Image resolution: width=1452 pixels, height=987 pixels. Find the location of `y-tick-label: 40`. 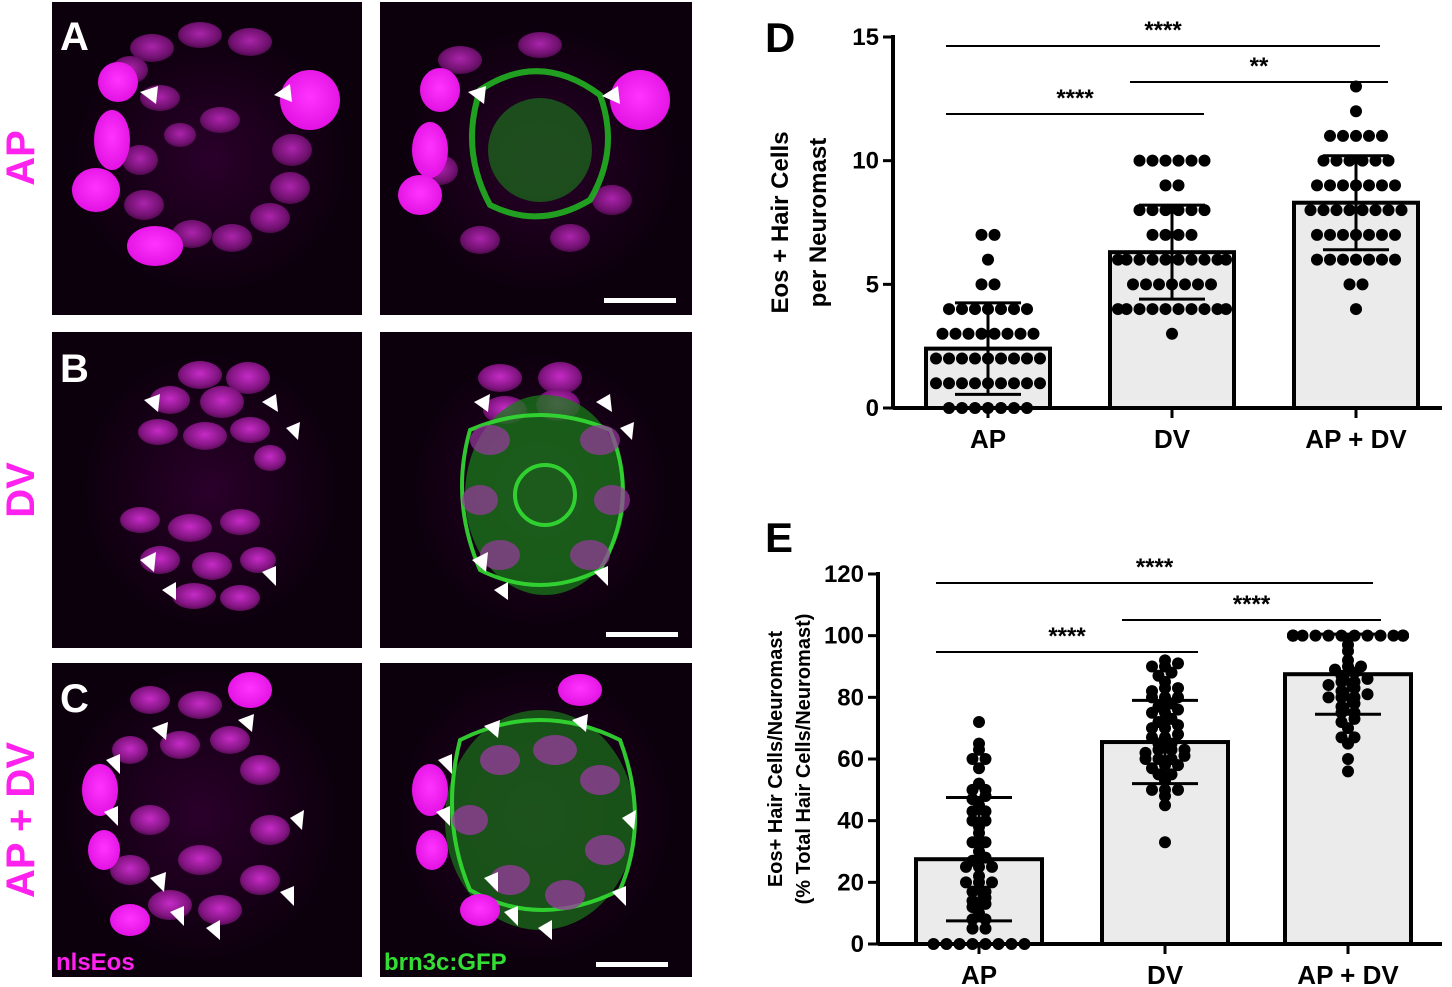

y-tick-label: 40 is located at coordinates (850, 821).